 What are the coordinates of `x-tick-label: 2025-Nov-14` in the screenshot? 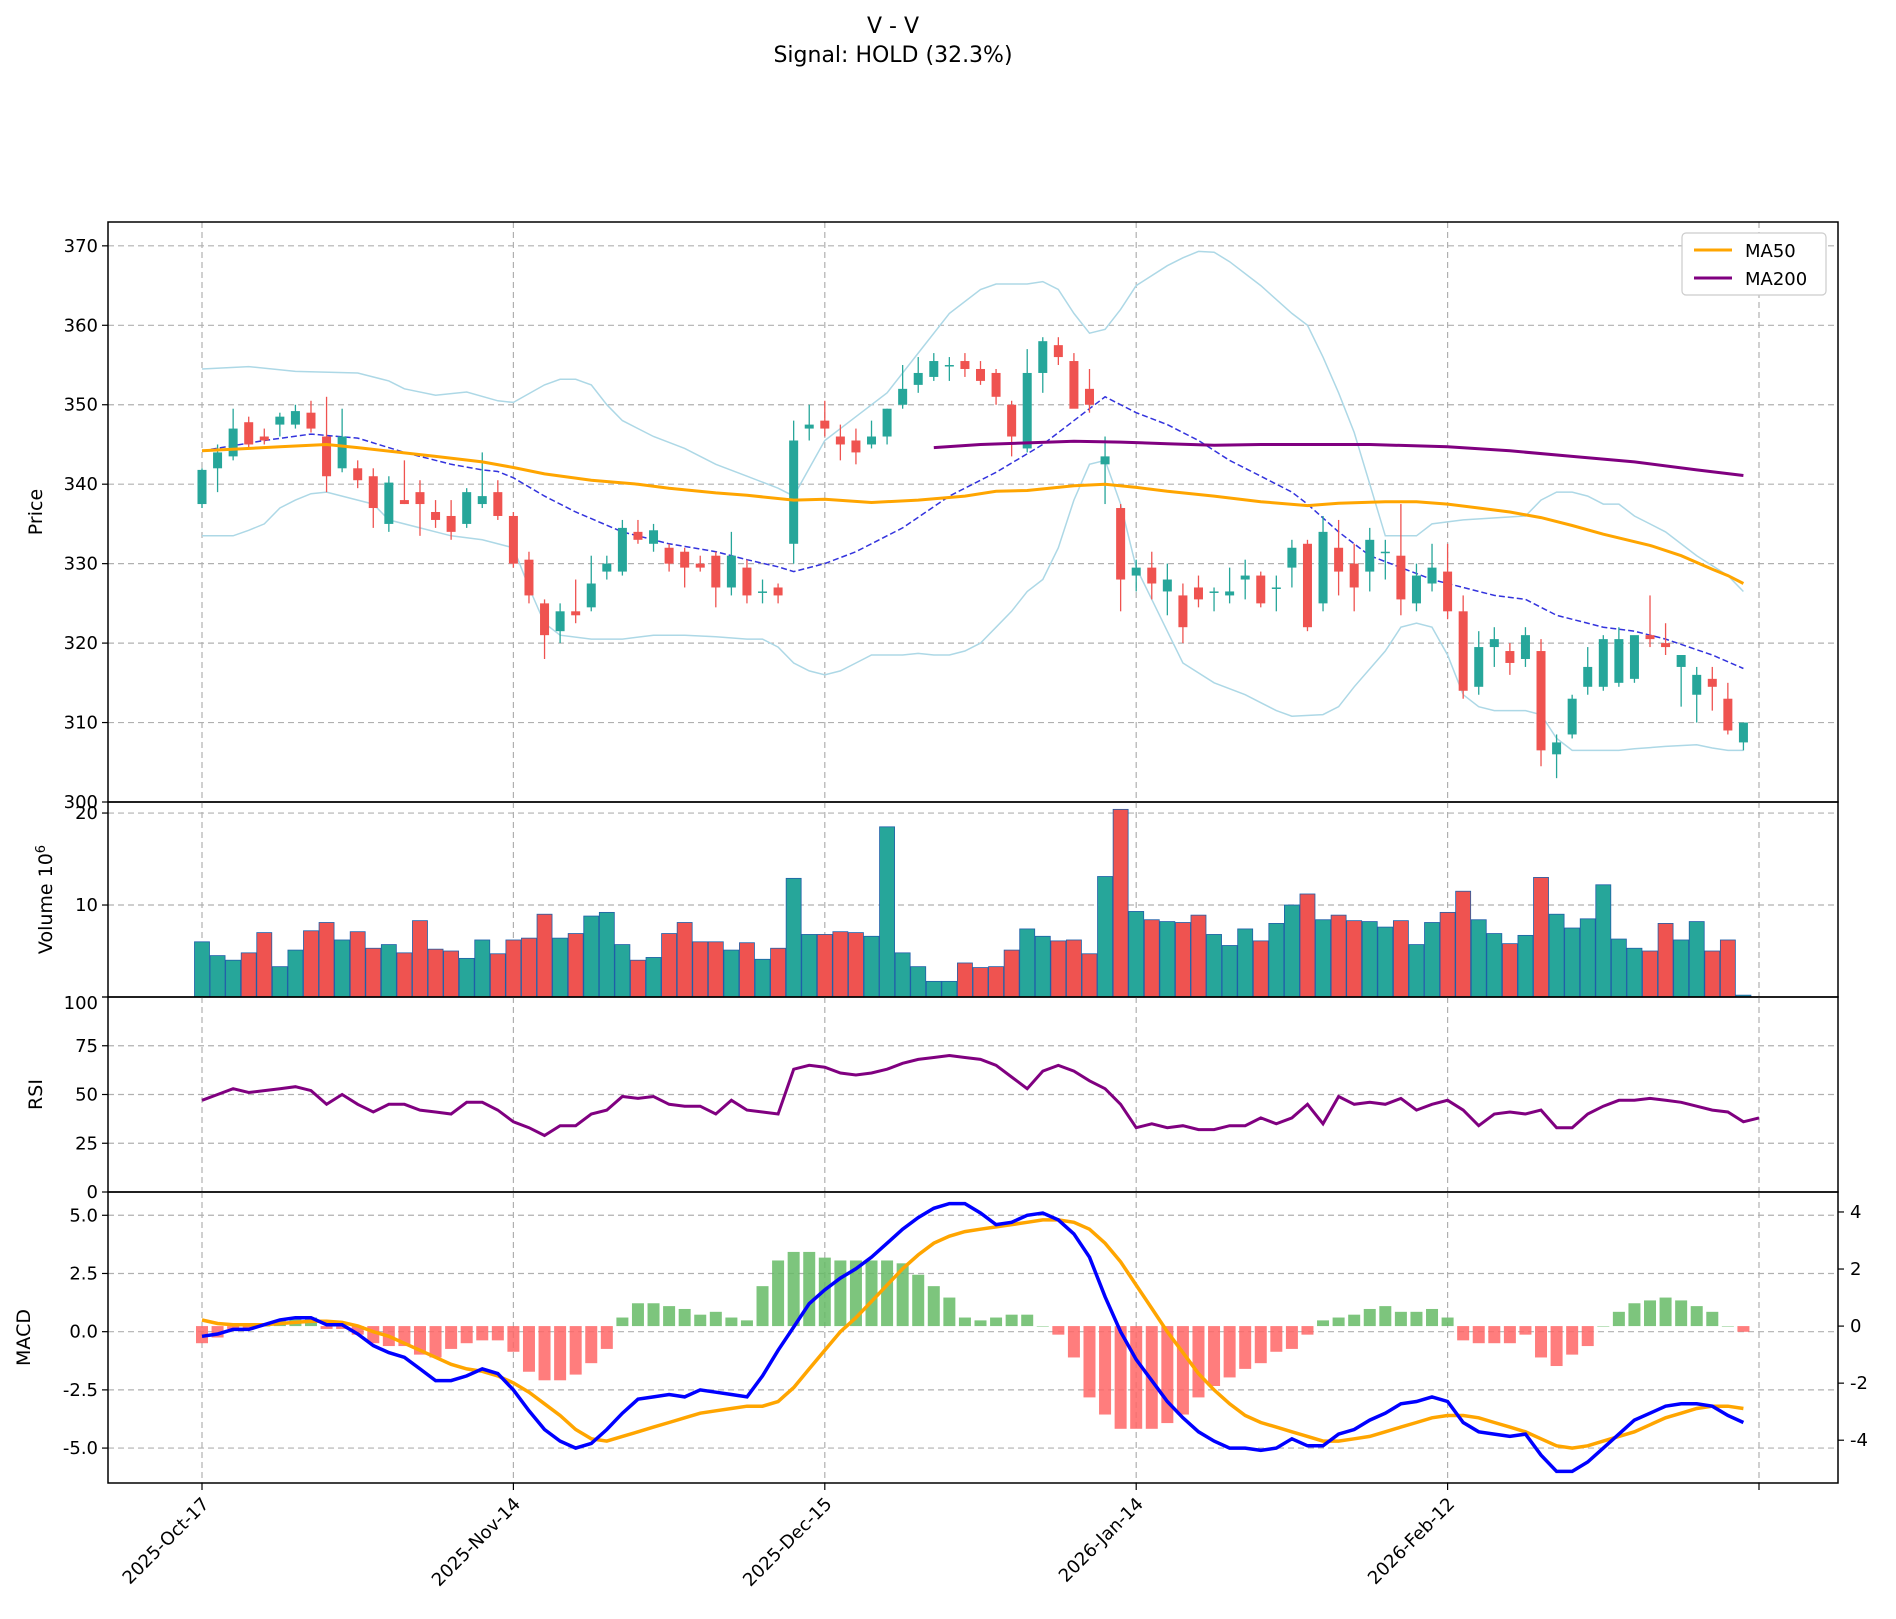 It's located at (476, 1542).